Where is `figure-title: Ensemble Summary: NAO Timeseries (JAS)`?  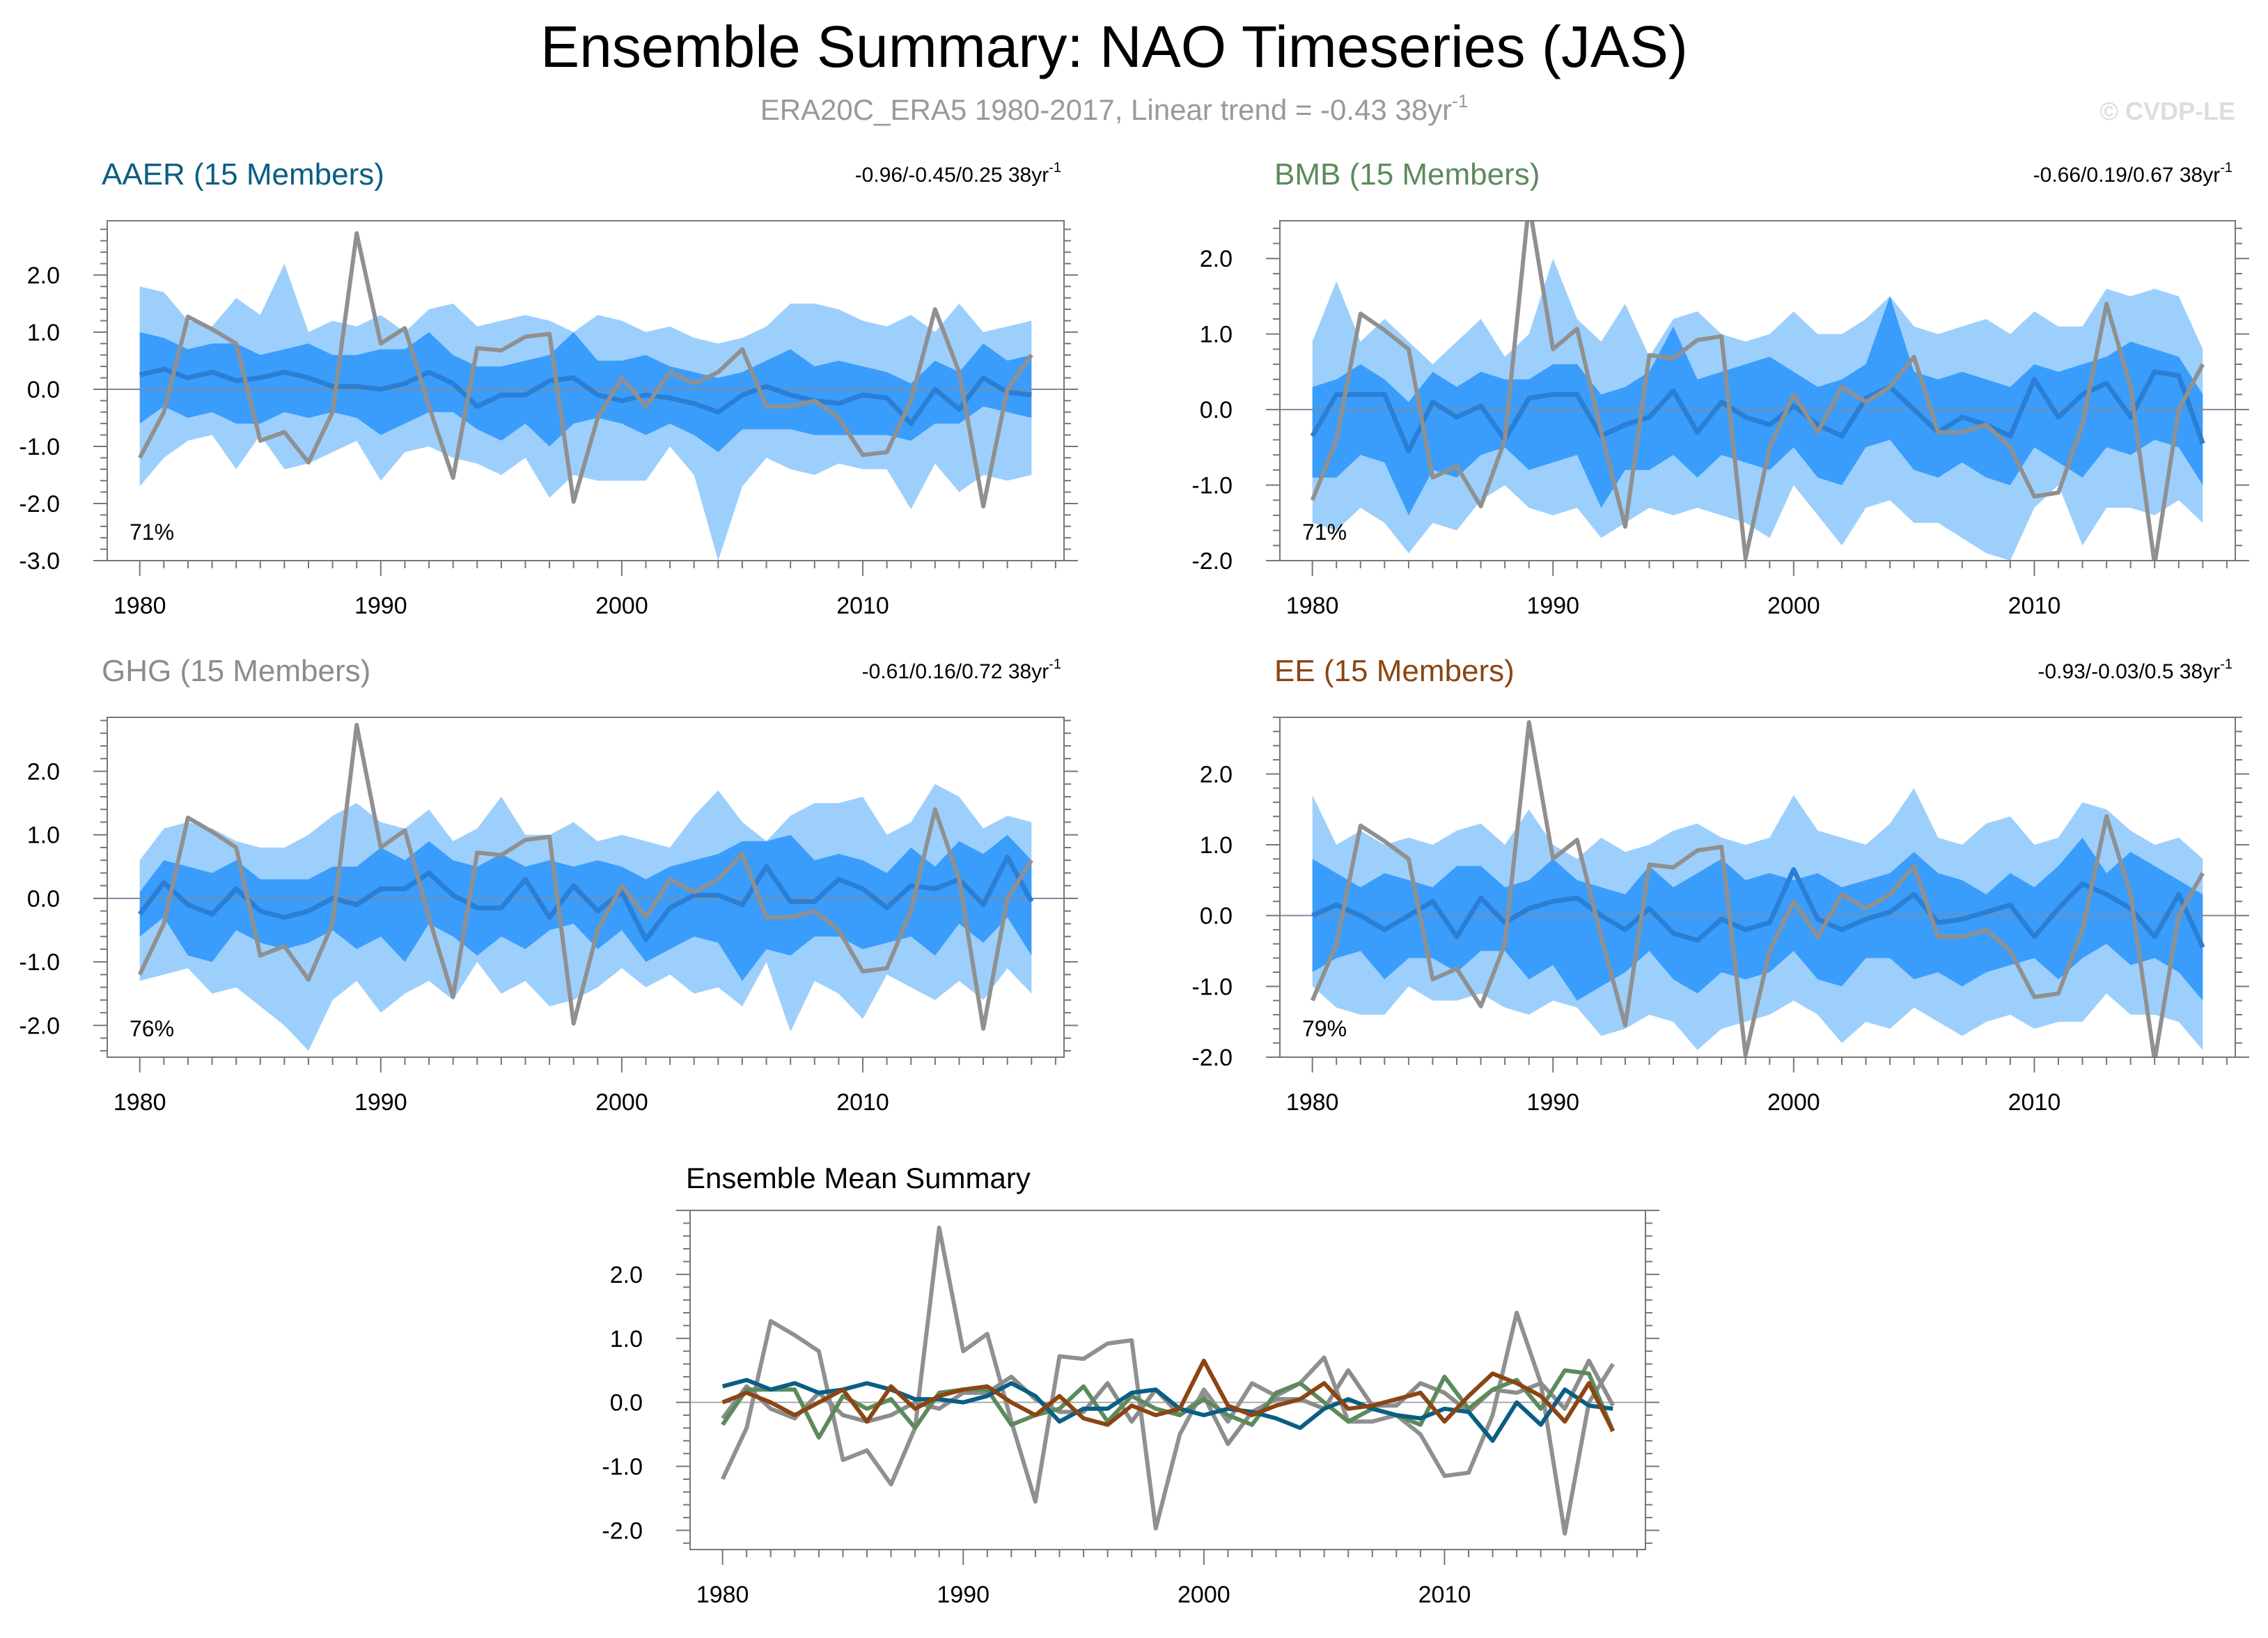
figure-title: Ensemble Summary: NAO Timeseries (JAS) is located at coordinates (1114, 46).